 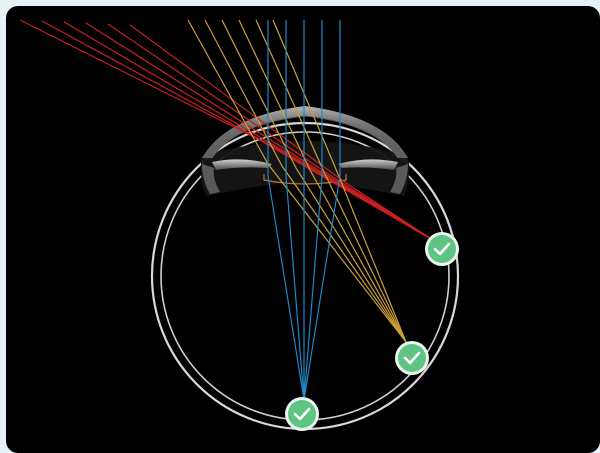 I want to click on iris-left, so click(x=242, y=164).